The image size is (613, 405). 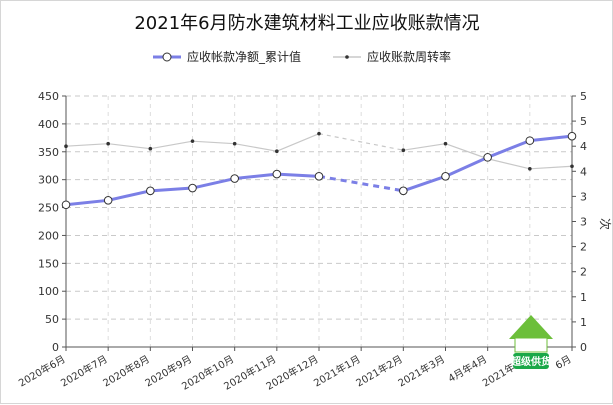 What do you see at coordinates (306, 23) in the screenshot?
I see `chart-title: 2021年6月防水建筑材料工业应收账款情况` at bounding box center [306, 23].